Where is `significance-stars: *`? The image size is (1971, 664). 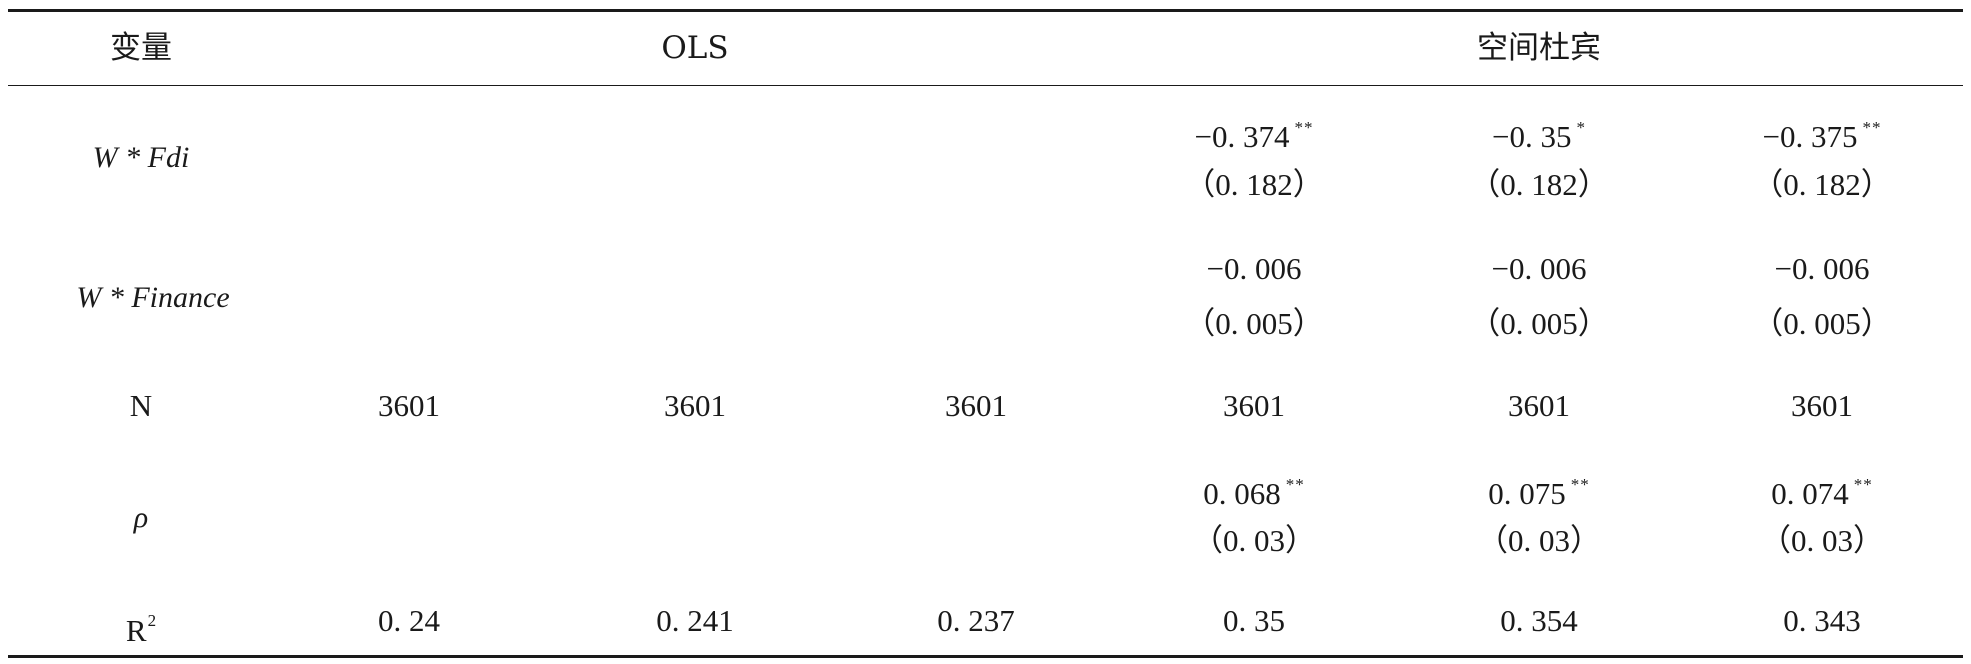 significance-stars: * is located at coordinates (1581, 127).